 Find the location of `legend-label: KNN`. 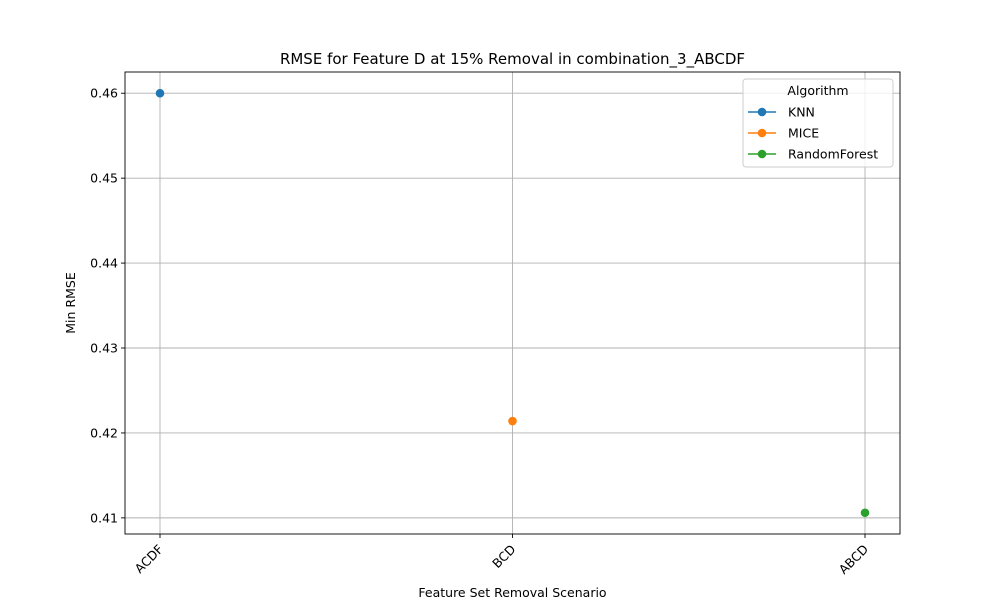

legend-label: KNN is located at coordinates (801, 112).